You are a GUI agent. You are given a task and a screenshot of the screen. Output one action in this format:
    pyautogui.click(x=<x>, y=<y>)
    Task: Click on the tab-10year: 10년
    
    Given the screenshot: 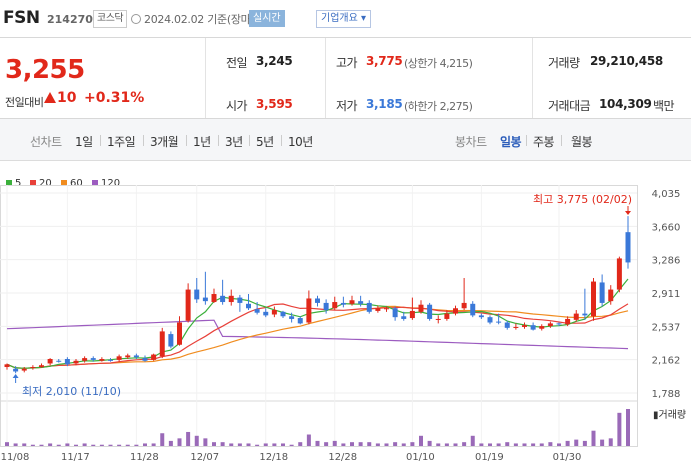 What is the action you would take?
    pyautogui.click(x=300, y=142)
    